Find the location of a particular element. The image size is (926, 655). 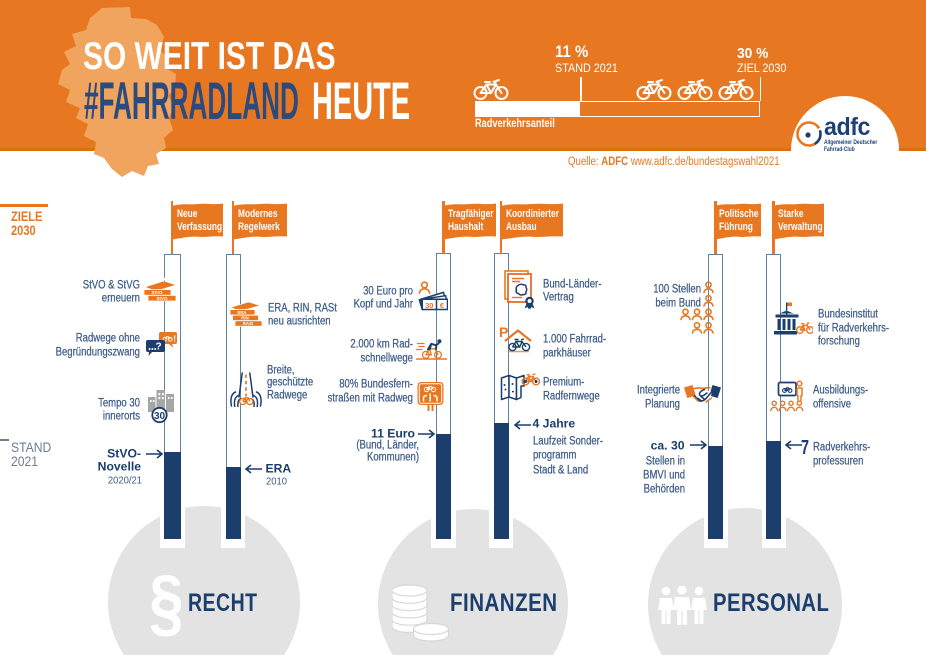

svg-text: StVO is located at coordinates (157, 292).